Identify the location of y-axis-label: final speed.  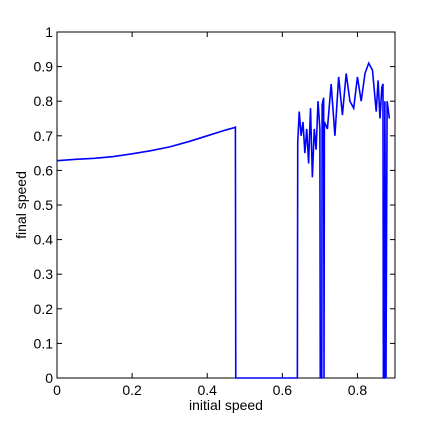
(21, 205).